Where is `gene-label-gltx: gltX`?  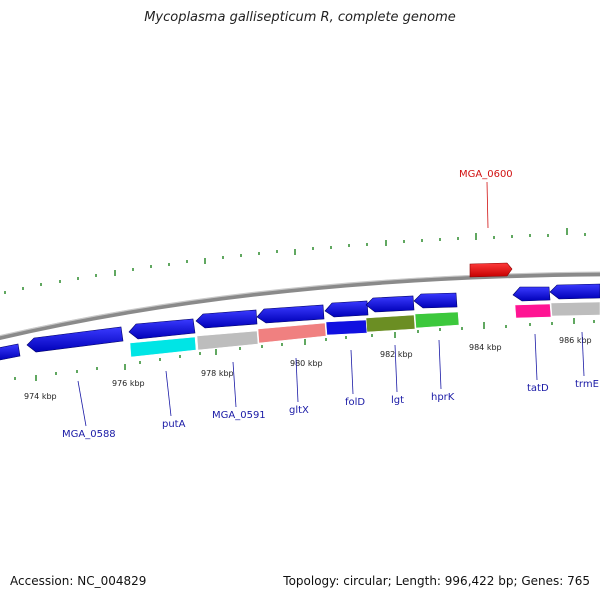 gene-label-gltx: gltX is located at coordinates (299, 410).